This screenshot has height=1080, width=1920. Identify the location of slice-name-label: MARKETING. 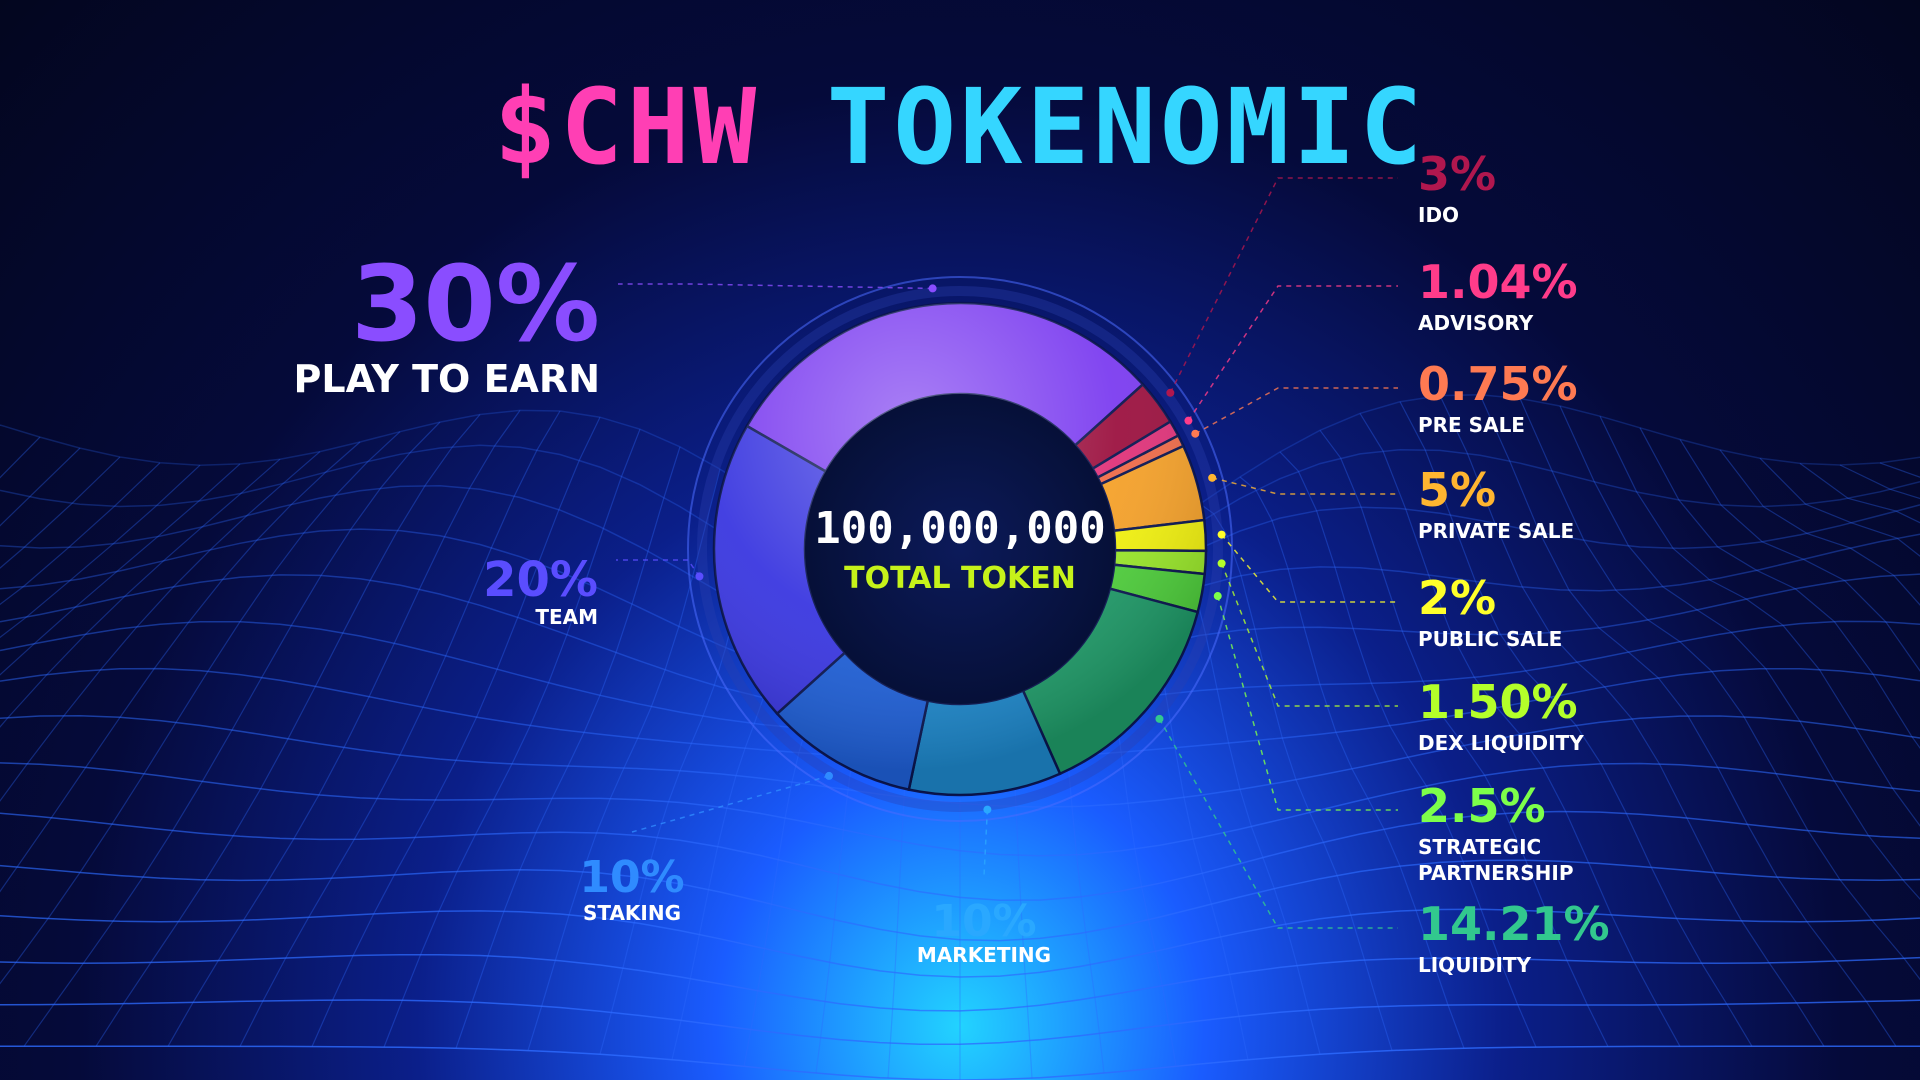
(984, 955).